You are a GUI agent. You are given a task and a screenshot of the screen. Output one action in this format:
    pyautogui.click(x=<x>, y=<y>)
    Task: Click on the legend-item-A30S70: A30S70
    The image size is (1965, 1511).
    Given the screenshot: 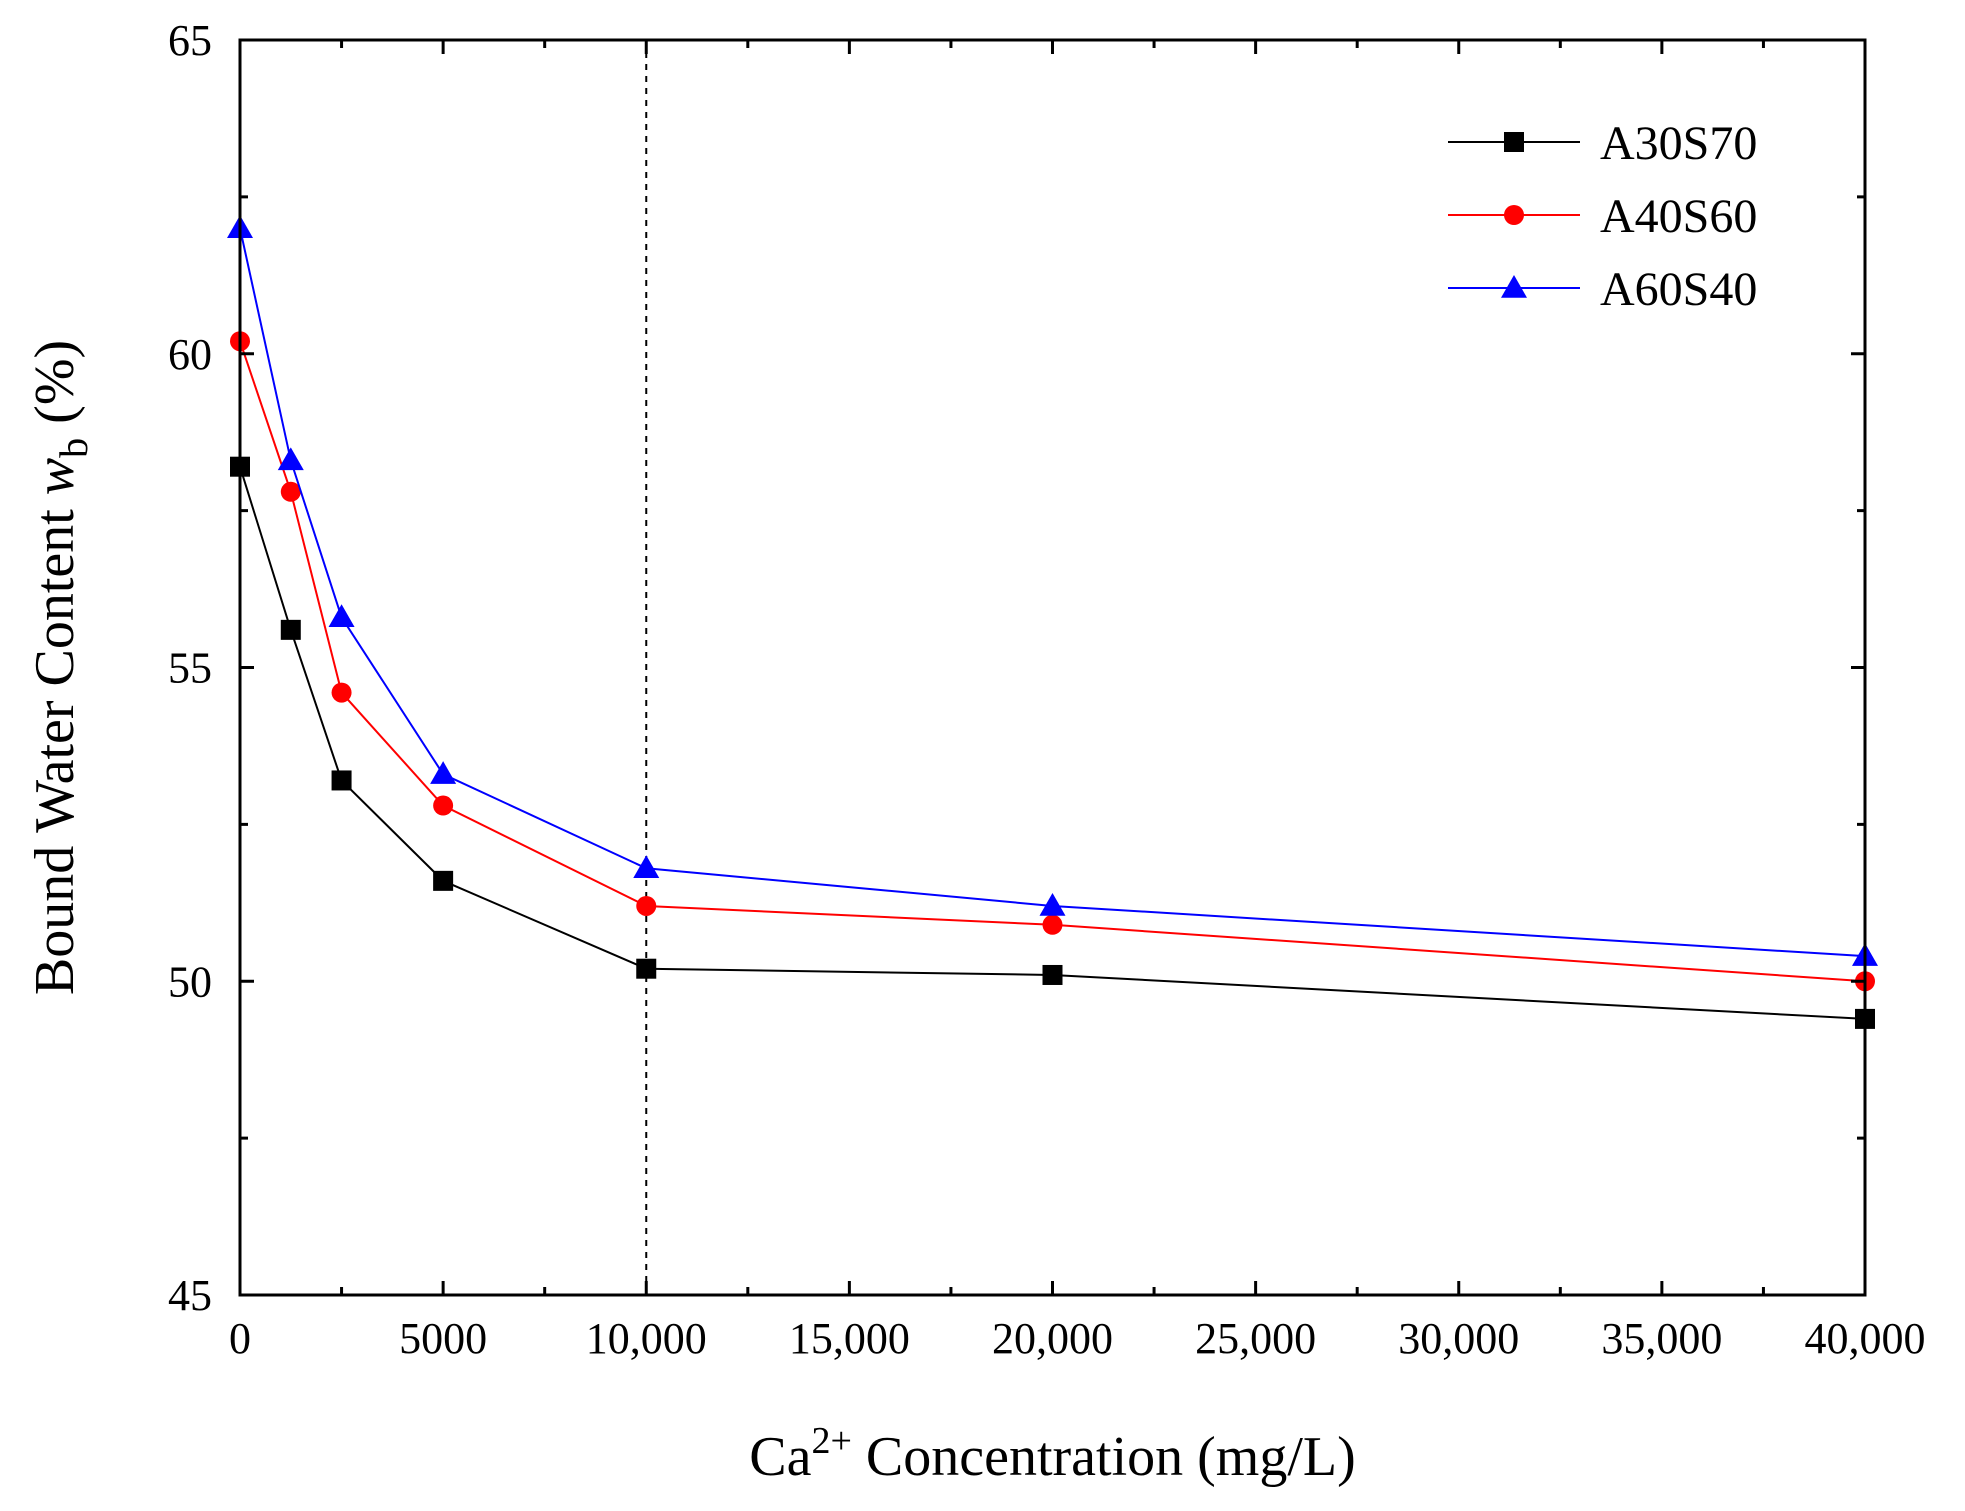 What is the action you would take?
    pyautogui.click(x=1602, y=143)
    